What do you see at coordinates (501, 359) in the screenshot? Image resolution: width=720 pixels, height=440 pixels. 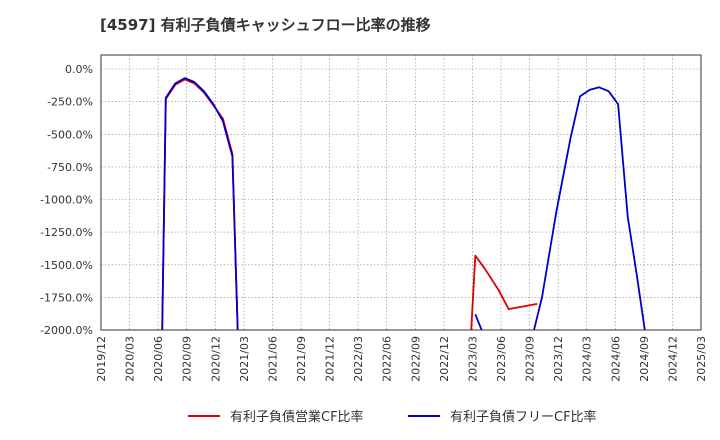 I see `x-tick-label: 2023/06` at bounding box center [501, 359].